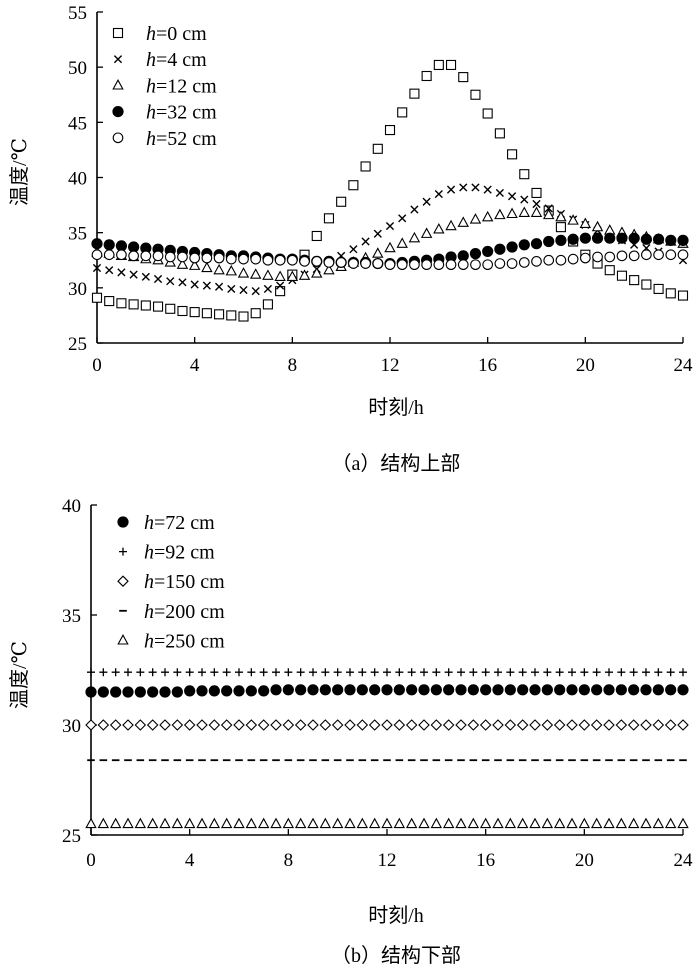  Describe the element at coordinates (584, 860) in the screenshot. I see `x-tick-label: 20` at that location.